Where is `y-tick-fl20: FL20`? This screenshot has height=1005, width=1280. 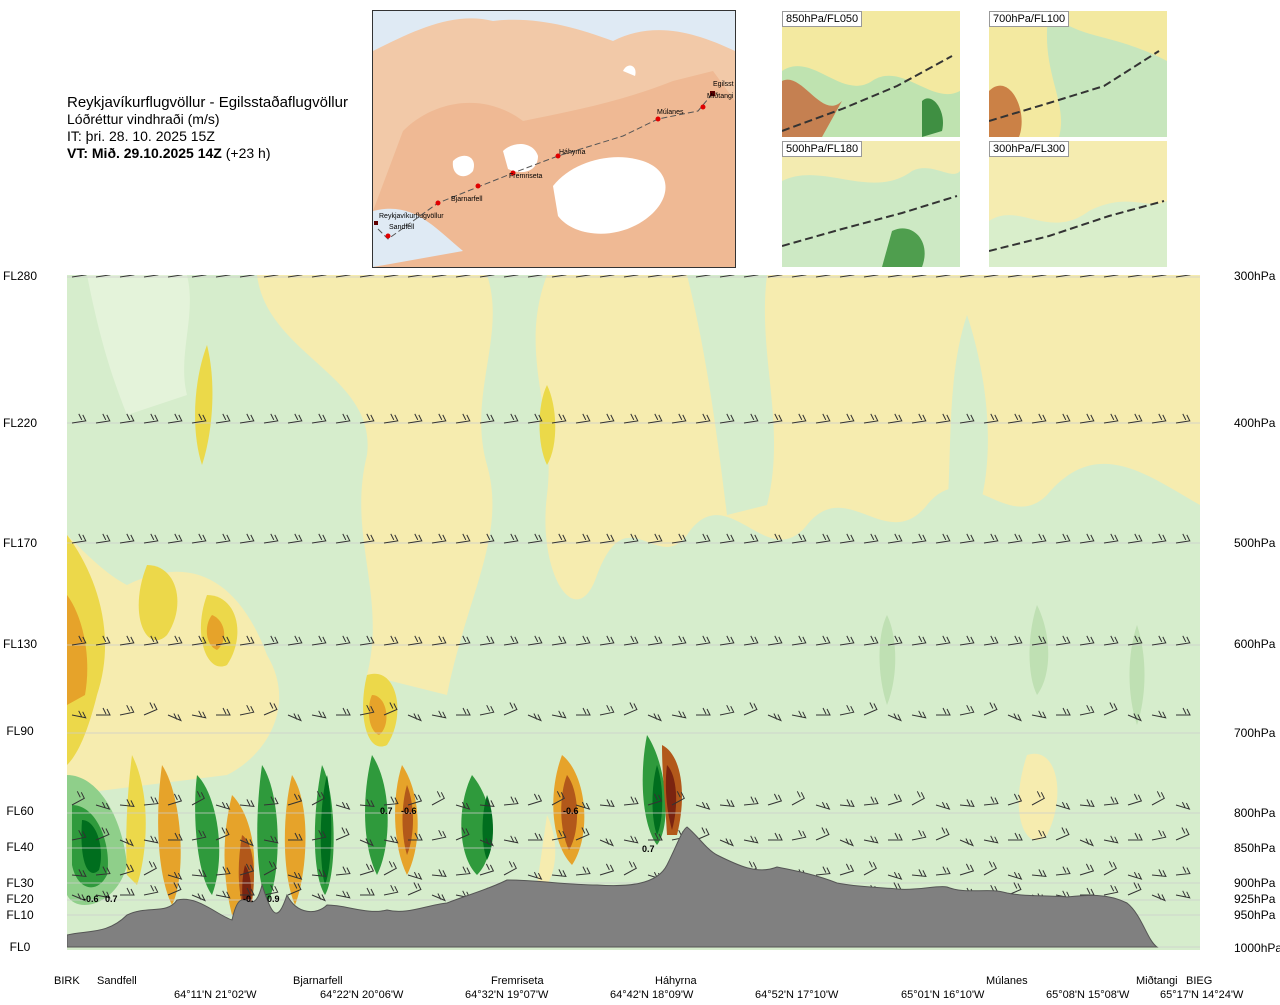 y-tick-fl20: FL20 is located at coordinates (20, 899).